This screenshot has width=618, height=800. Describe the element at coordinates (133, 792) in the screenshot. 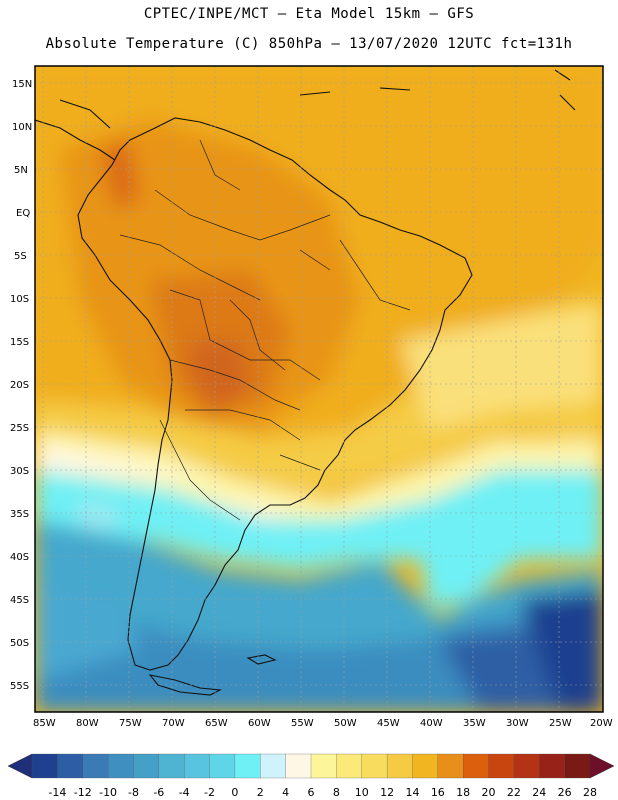

I see `colorbar-tick-label: -8` at that location.